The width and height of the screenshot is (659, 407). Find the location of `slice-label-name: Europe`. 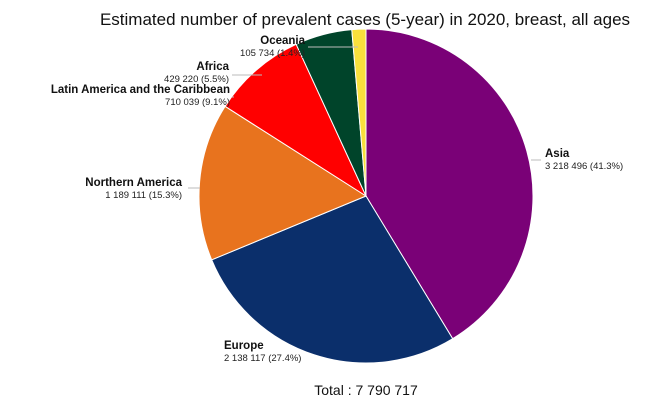

slice-label-name: Europe is located at coordinates (244, 346).